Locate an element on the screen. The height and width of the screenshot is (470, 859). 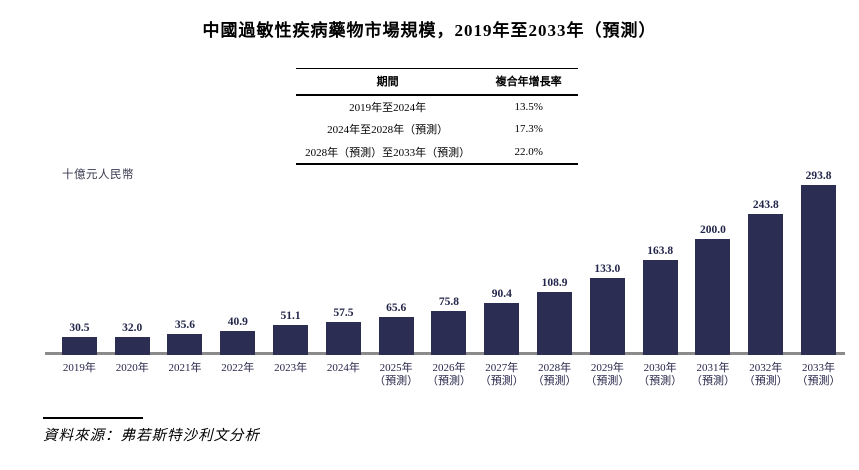
table-cell-cagr: 13.5% is located at coordinates (528, 106).